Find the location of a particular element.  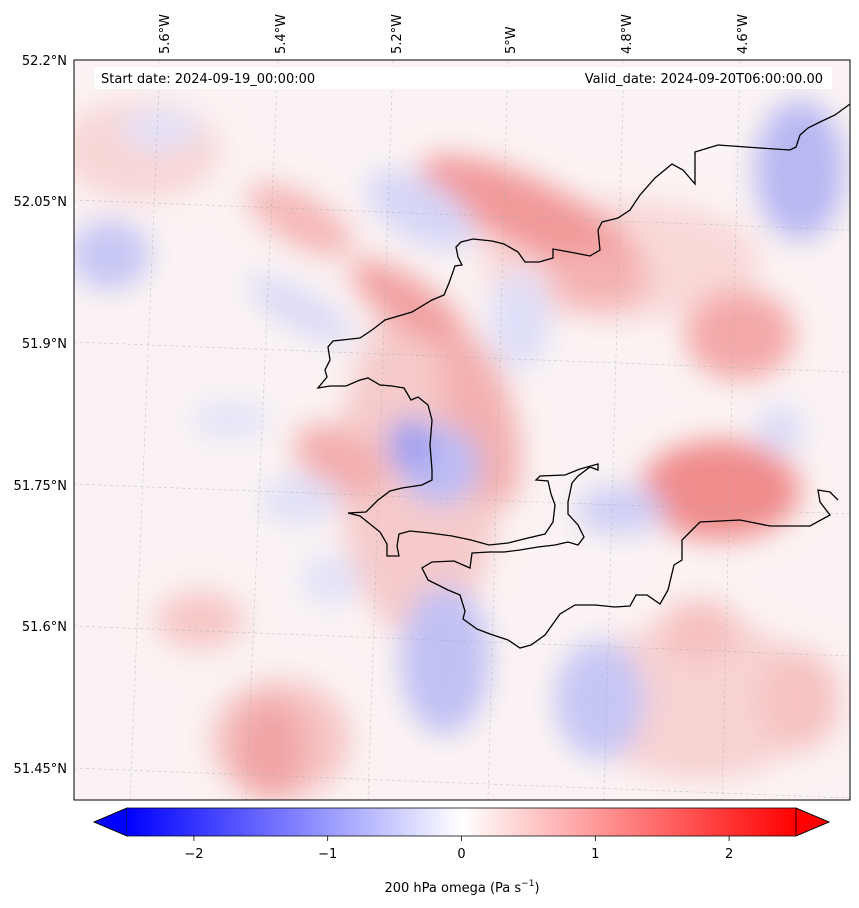

coastline-south-wales is located at coordinates (593, 556).